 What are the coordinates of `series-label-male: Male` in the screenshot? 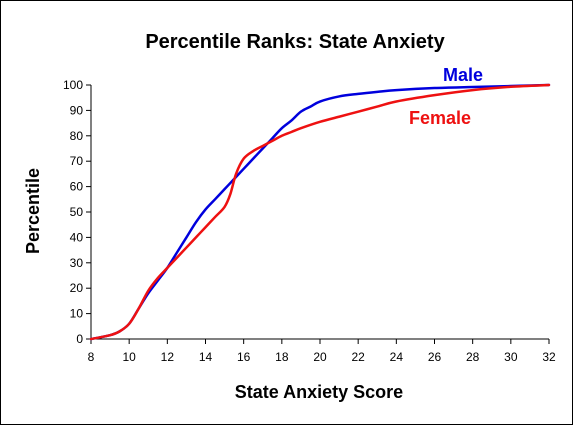 It's located at (463, 75).